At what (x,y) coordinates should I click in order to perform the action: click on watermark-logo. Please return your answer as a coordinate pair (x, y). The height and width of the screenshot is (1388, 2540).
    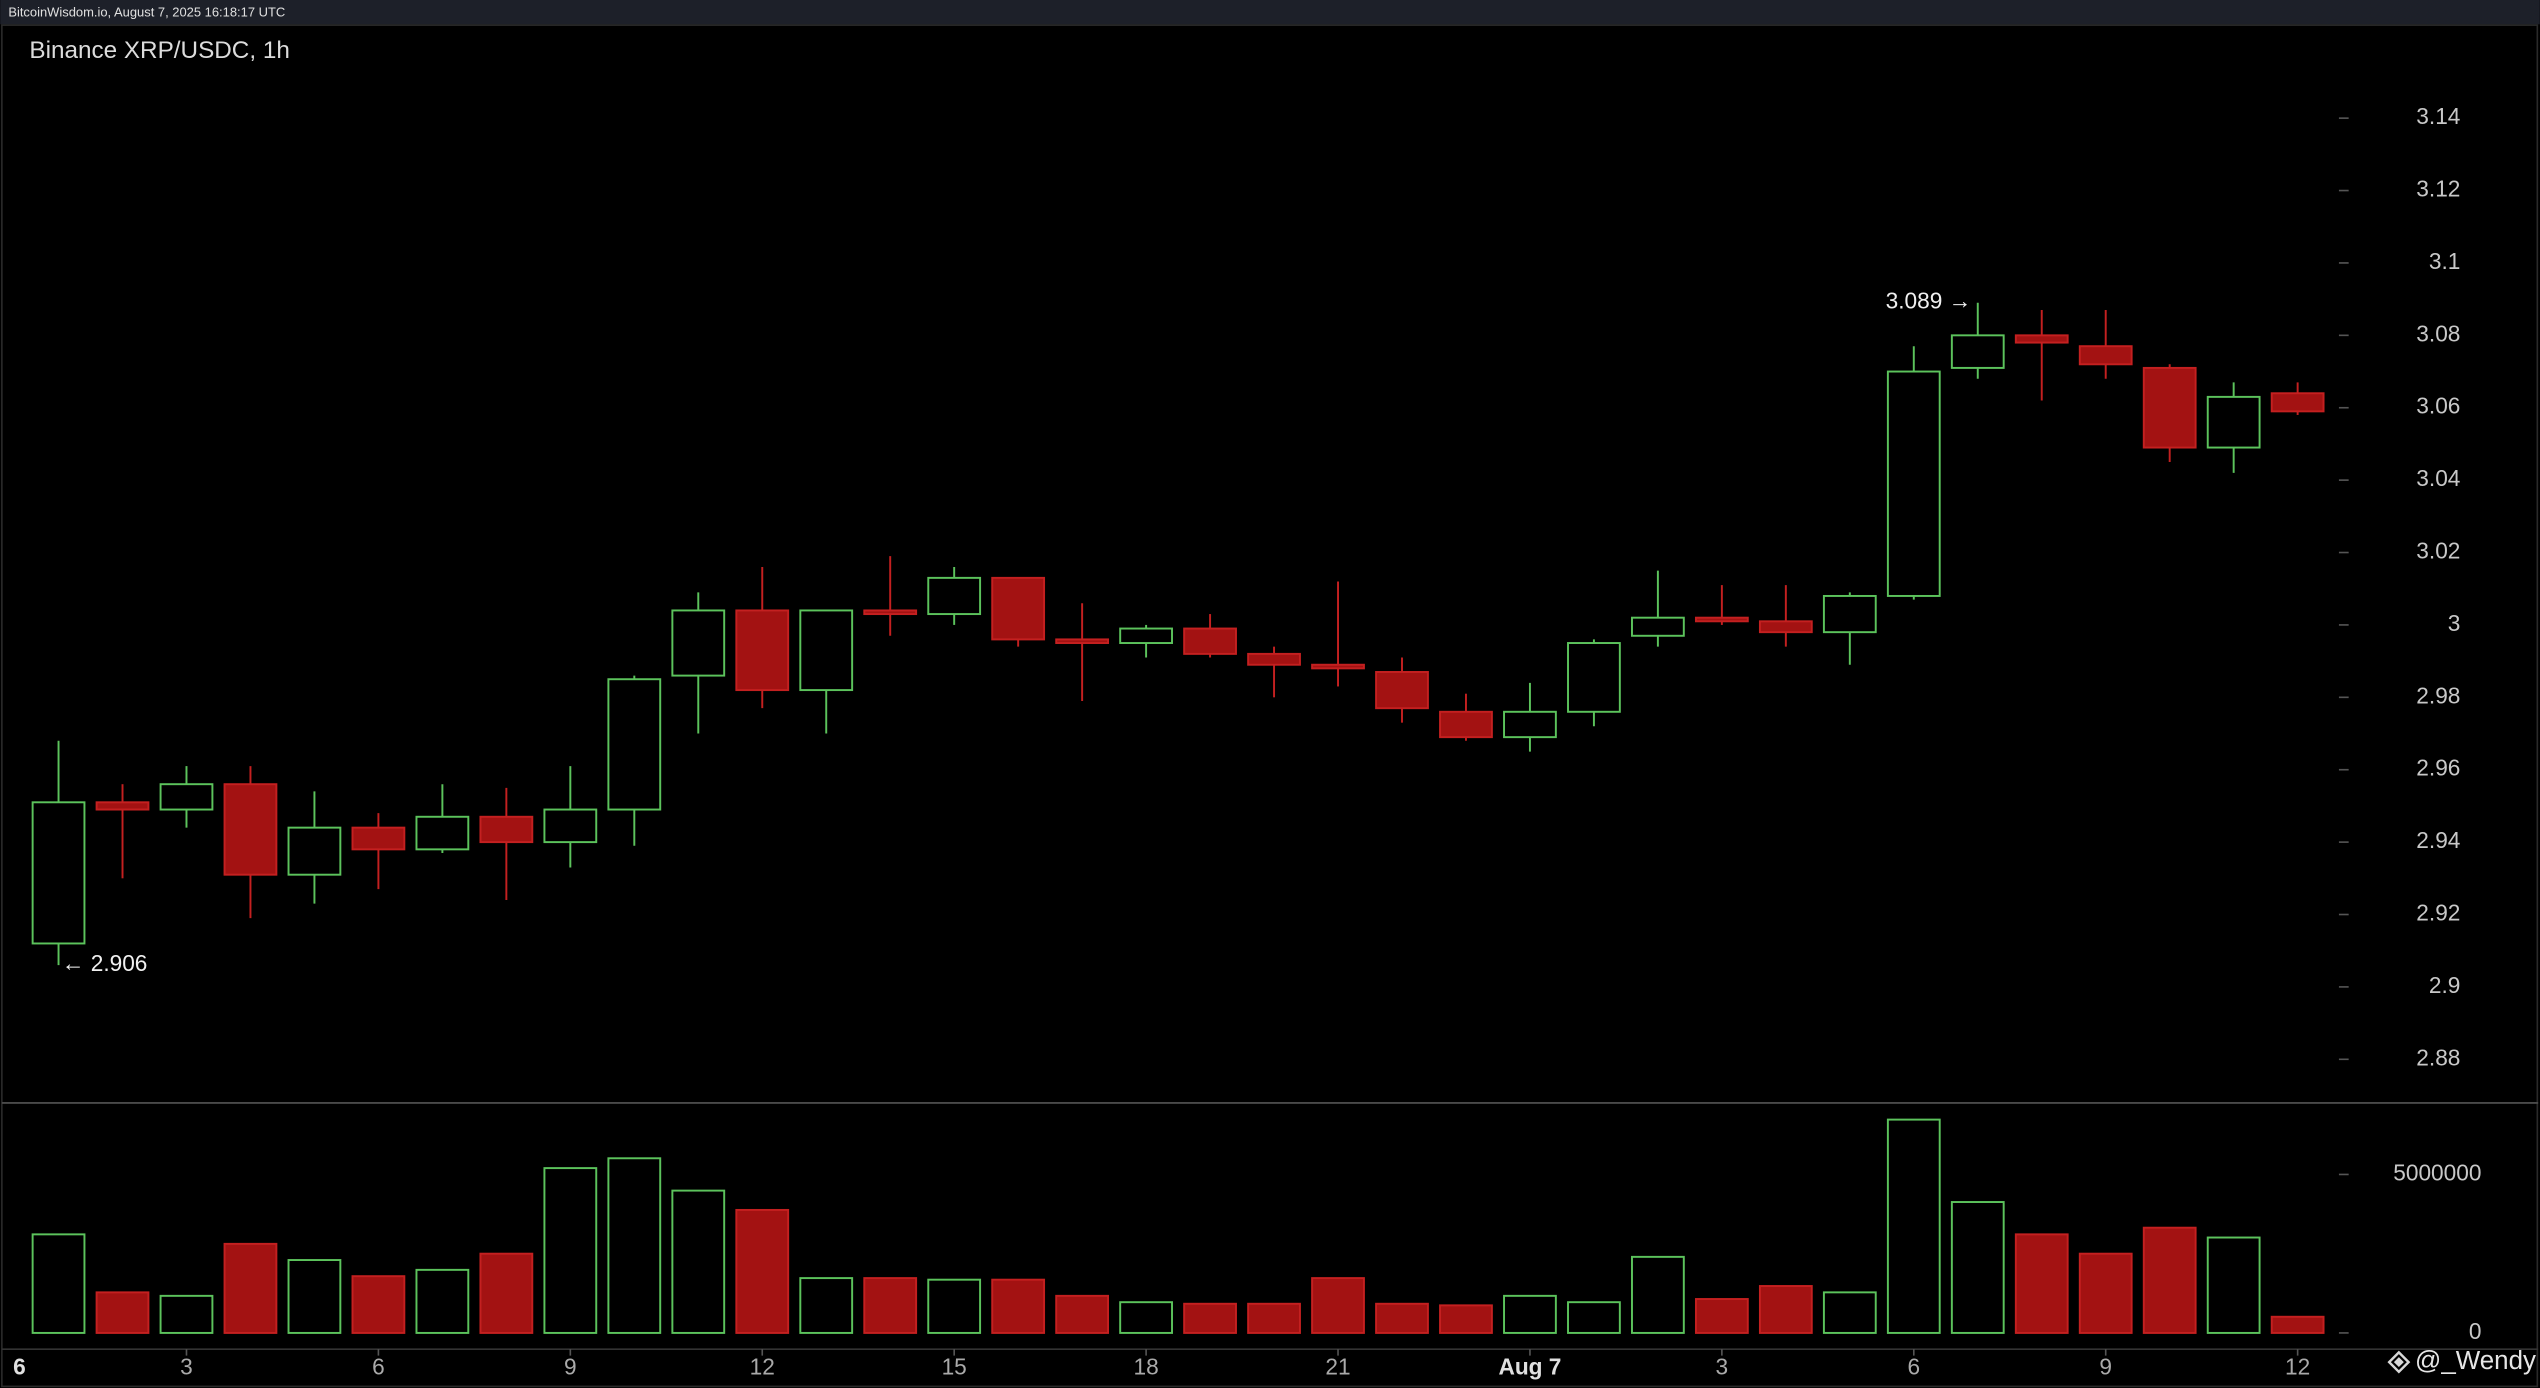
    Looking at the image, I should click on (2399, 1362).